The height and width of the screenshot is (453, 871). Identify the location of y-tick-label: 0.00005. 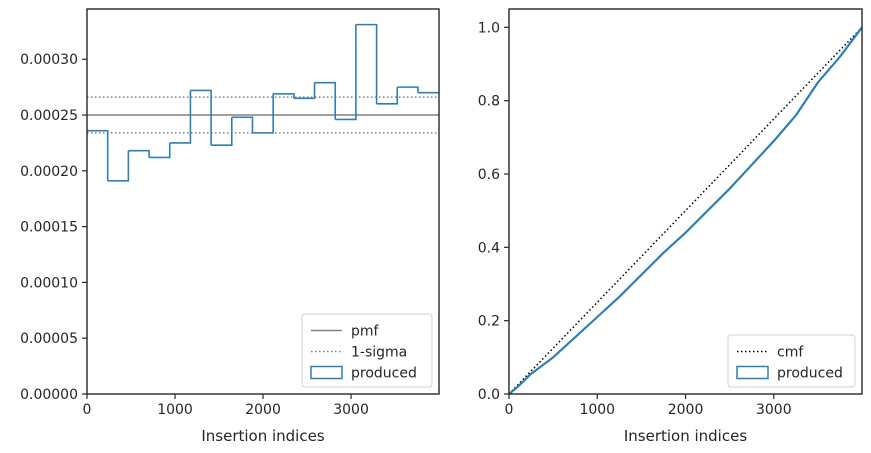
(49, 339).